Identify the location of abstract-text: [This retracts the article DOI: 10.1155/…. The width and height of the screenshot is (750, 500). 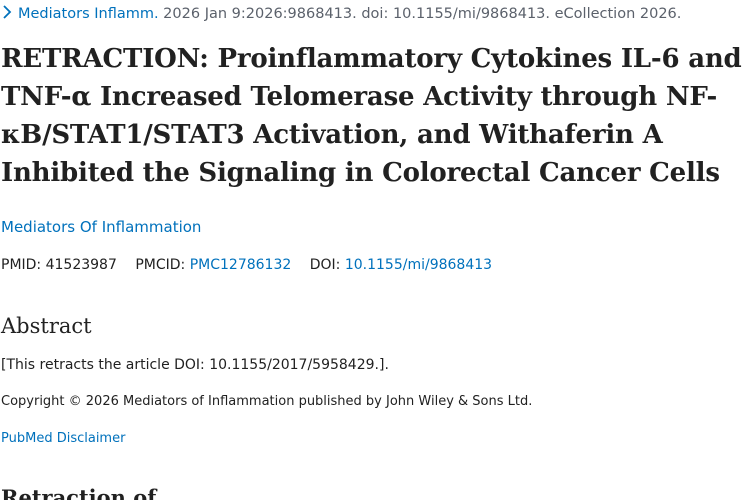
(195, 365).